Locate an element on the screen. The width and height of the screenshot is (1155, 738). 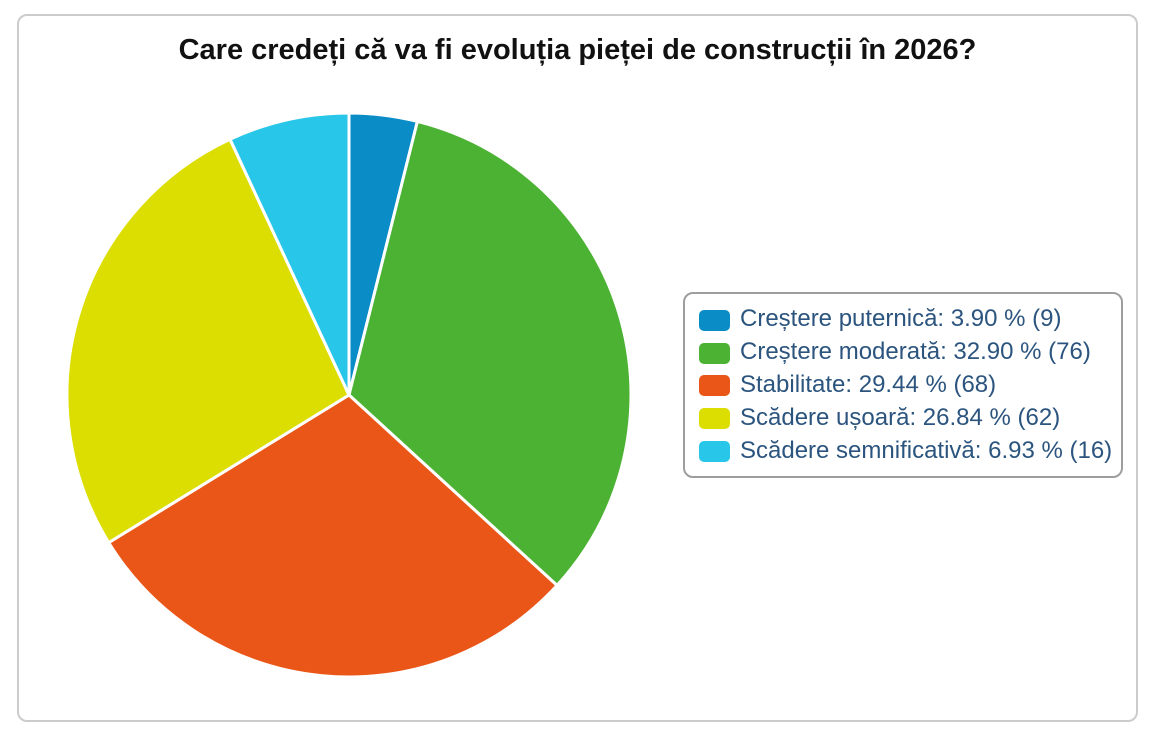
legend-item-scadere-usoara: Scădere ușoară: 26.84 % (62) is located at coordinates (905, 418).